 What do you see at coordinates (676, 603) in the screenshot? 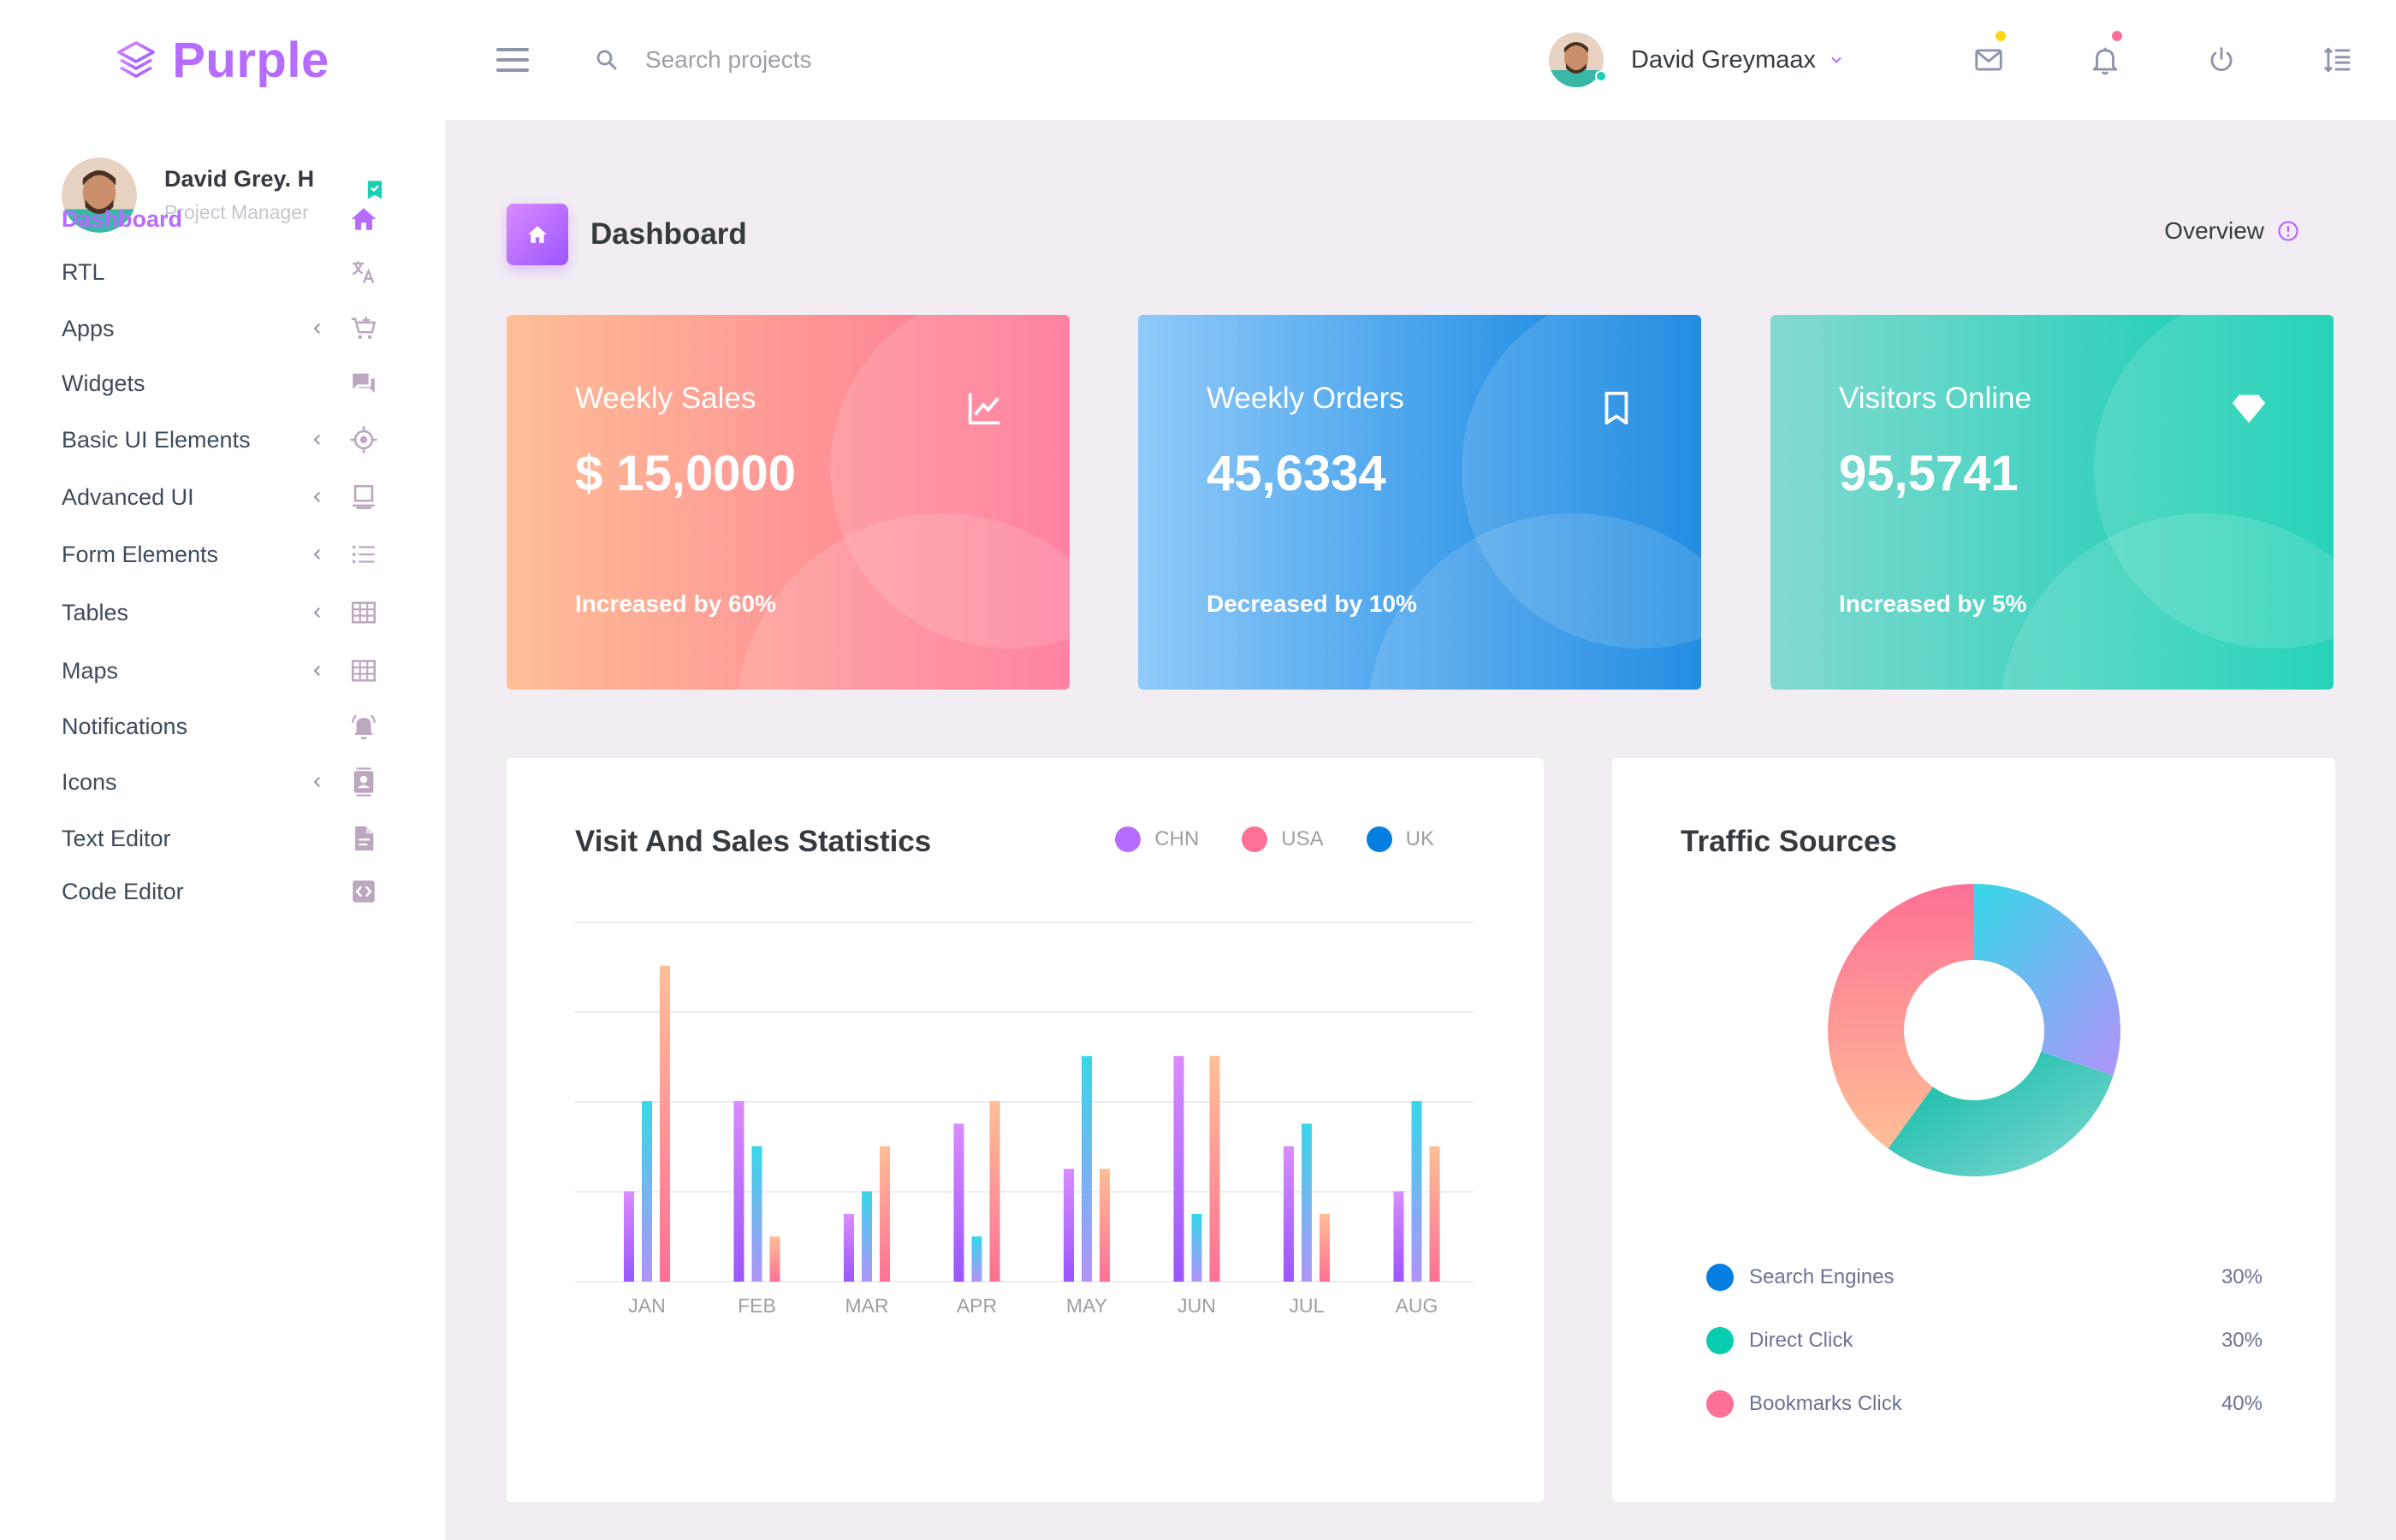
I see `card-footer: Increased by 60%` at bounding box center [676, 603].